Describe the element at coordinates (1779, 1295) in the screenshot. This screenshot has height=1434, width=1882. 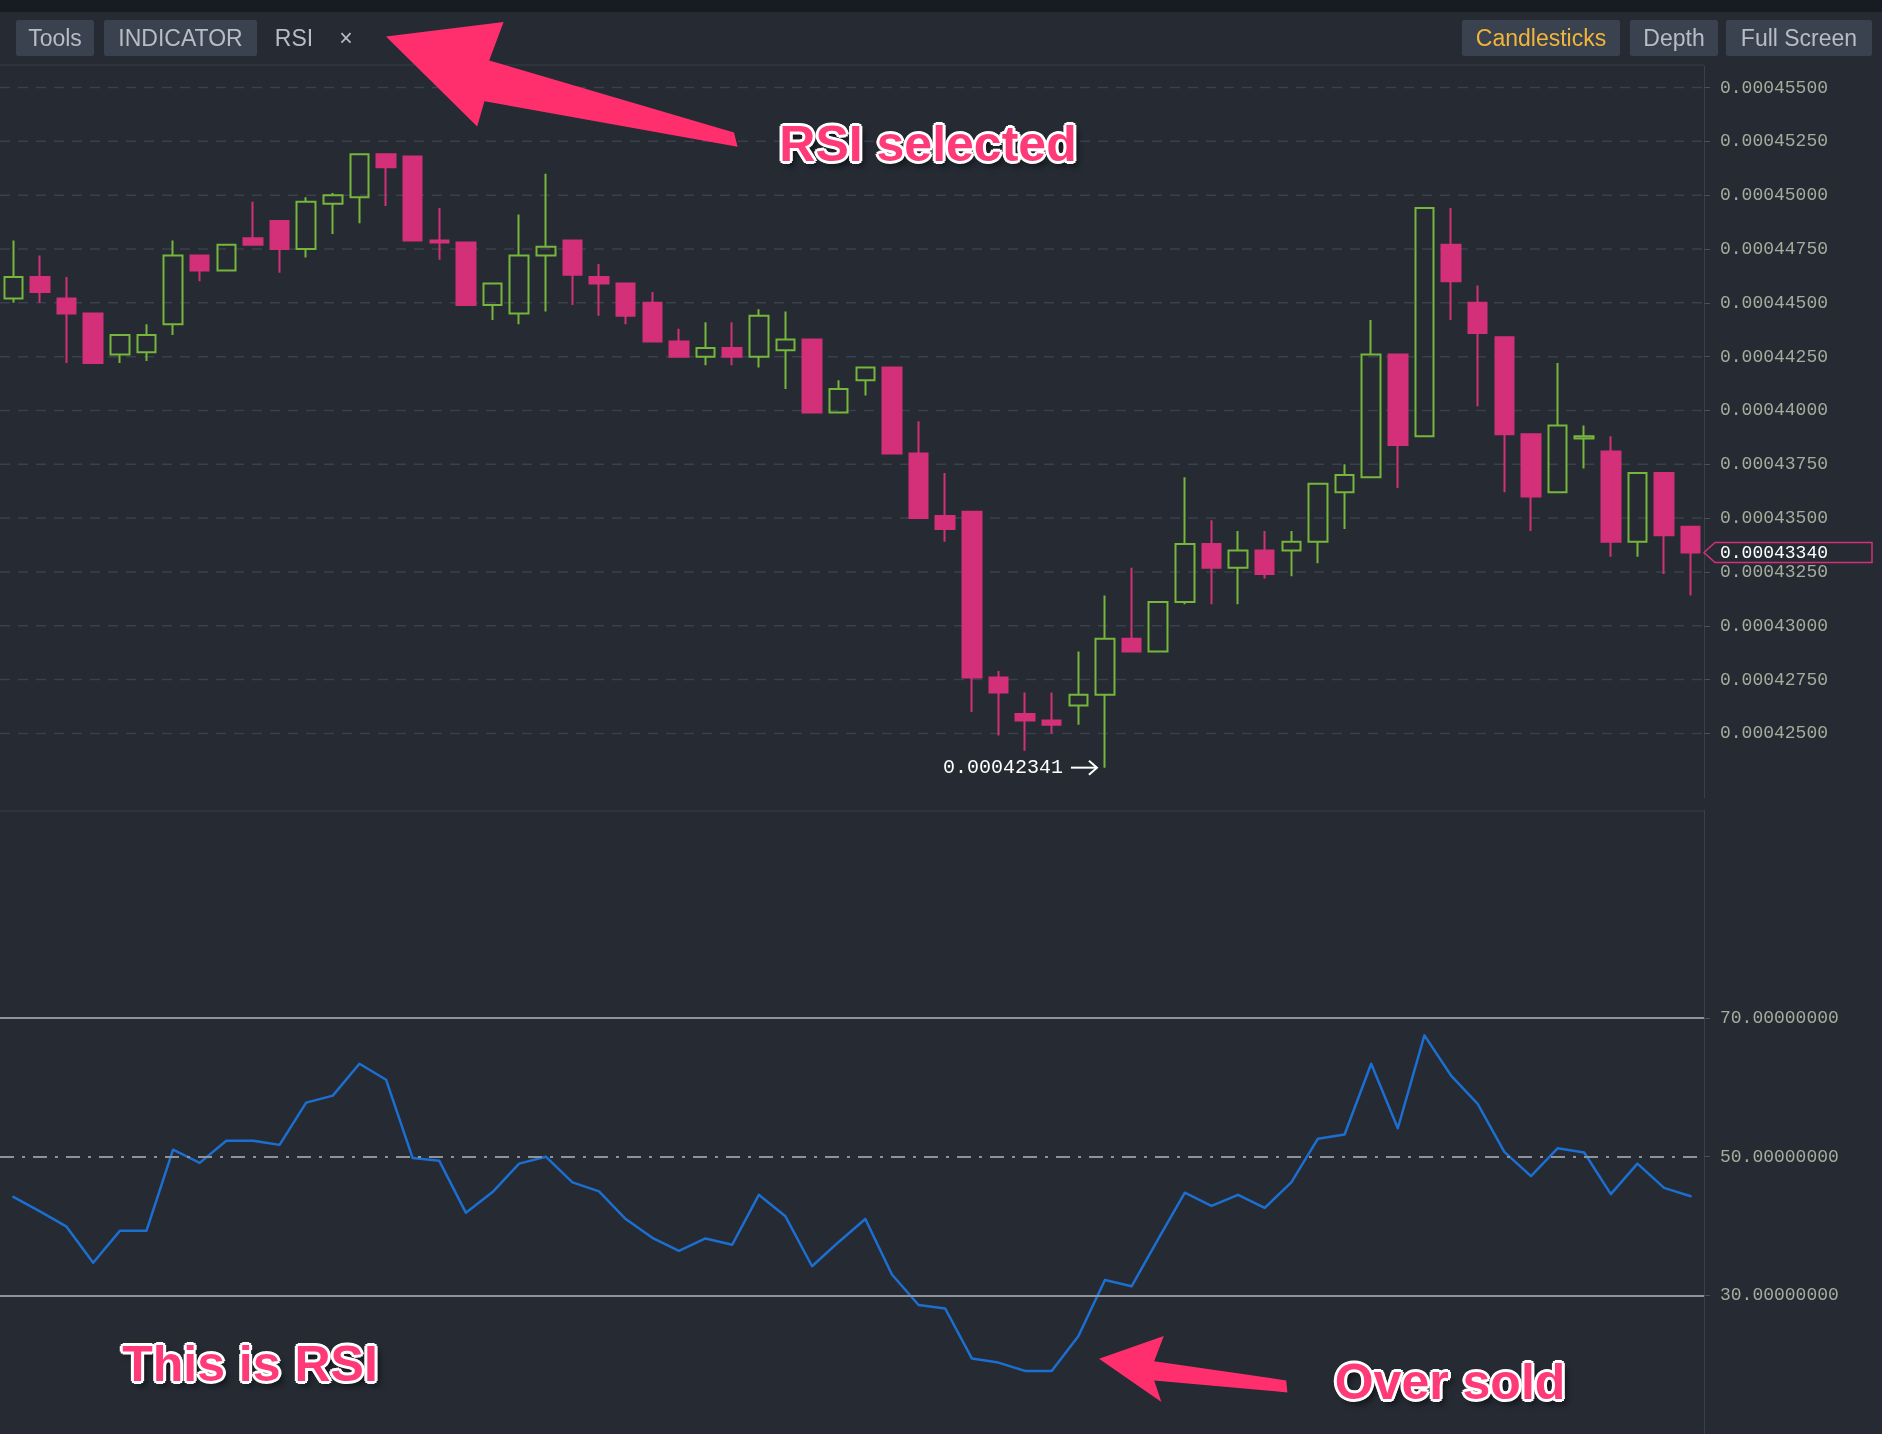
I see `y-tick-label: 30.00000000` at that location.